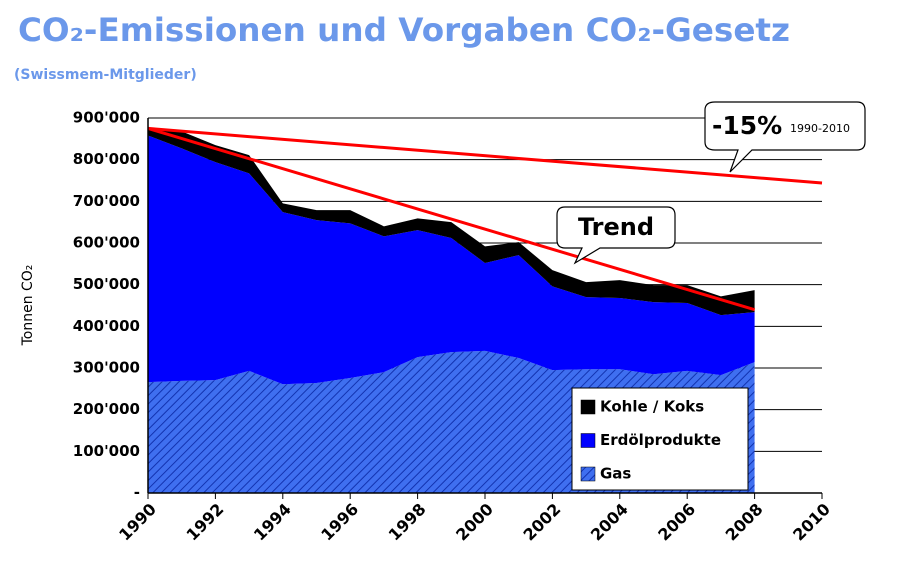 The width and height of the screenshot is (900, 575). I want to click on x-tick-label: 2006, so click(676, 522).